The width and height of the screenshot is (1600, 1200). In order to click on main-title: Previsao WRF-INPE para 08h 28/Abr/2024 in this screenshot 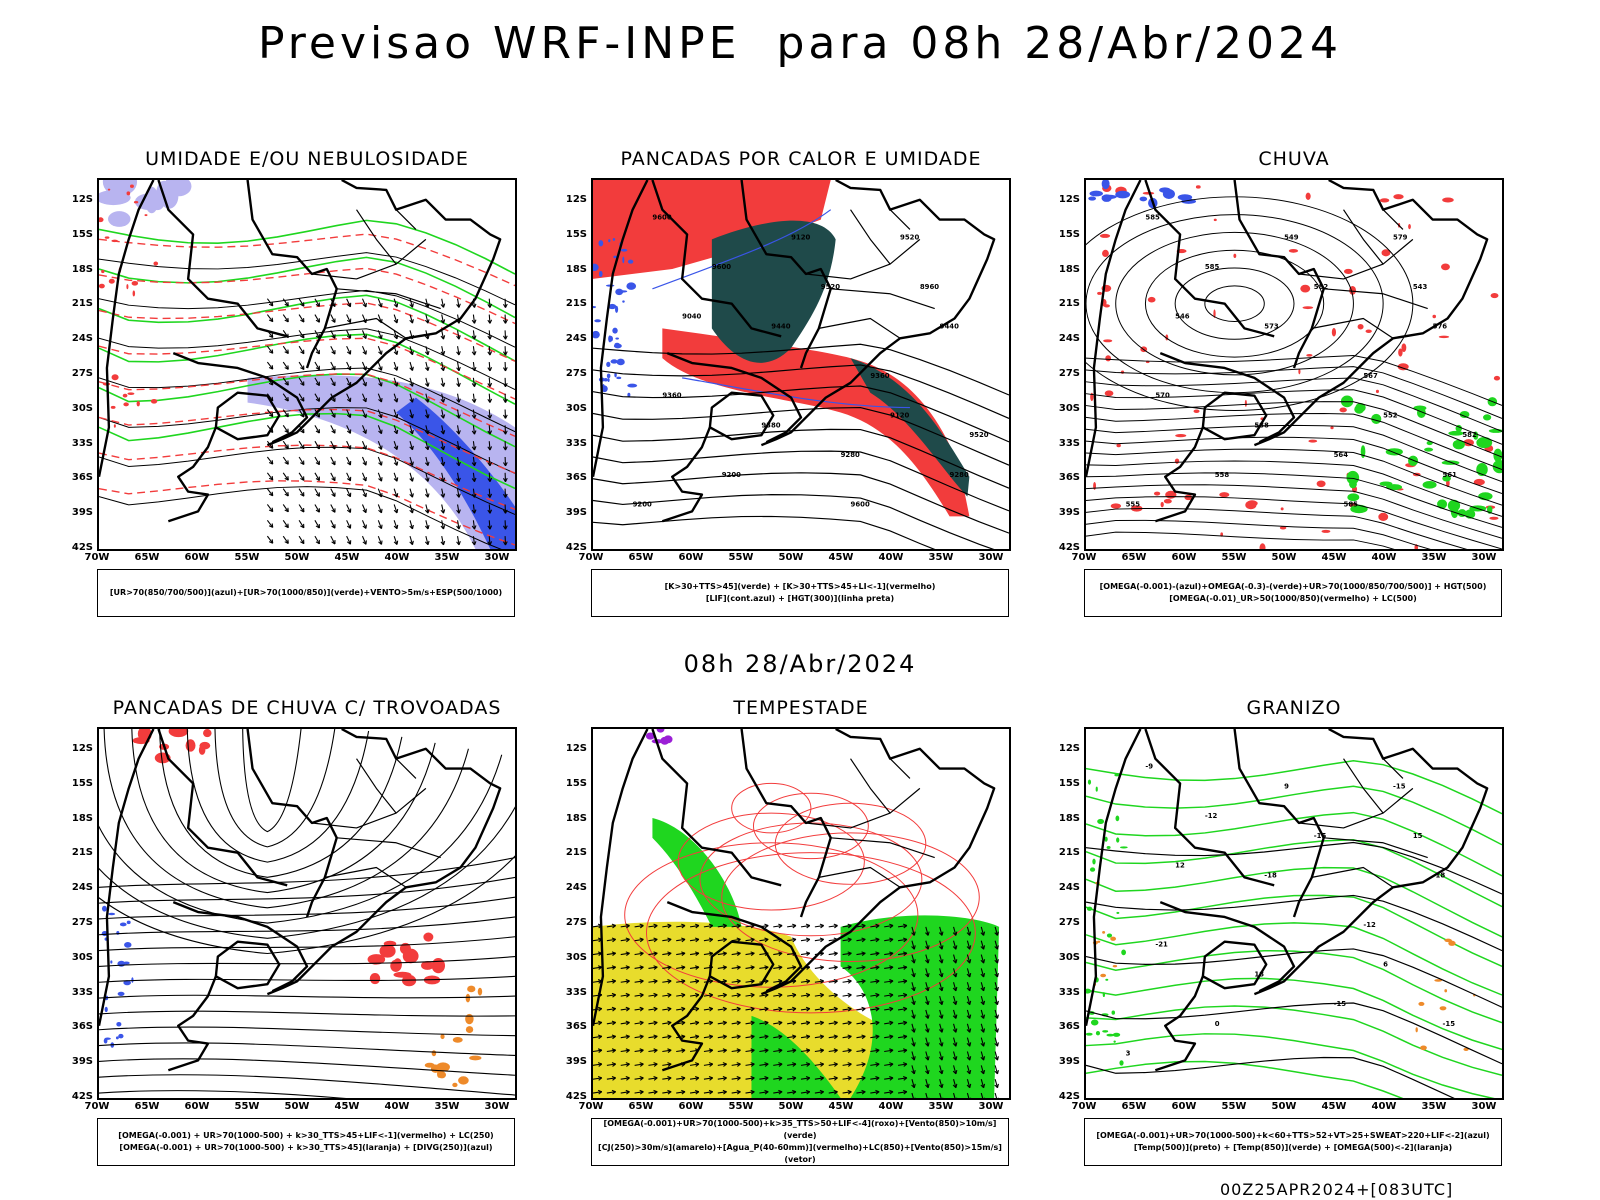, I will do `click(800, 43)`.